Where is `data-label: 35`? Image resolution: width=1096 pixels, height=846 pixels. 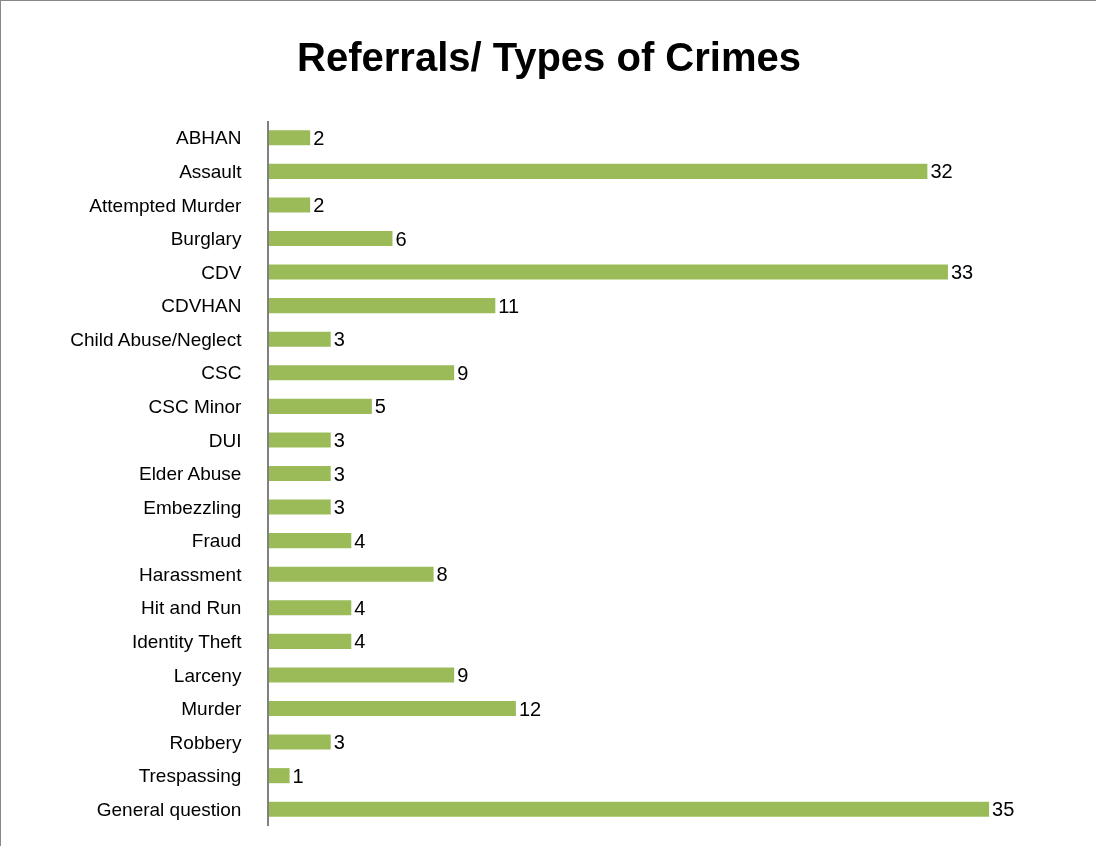
data-label: 35 is located at coordinates (1003, 809).